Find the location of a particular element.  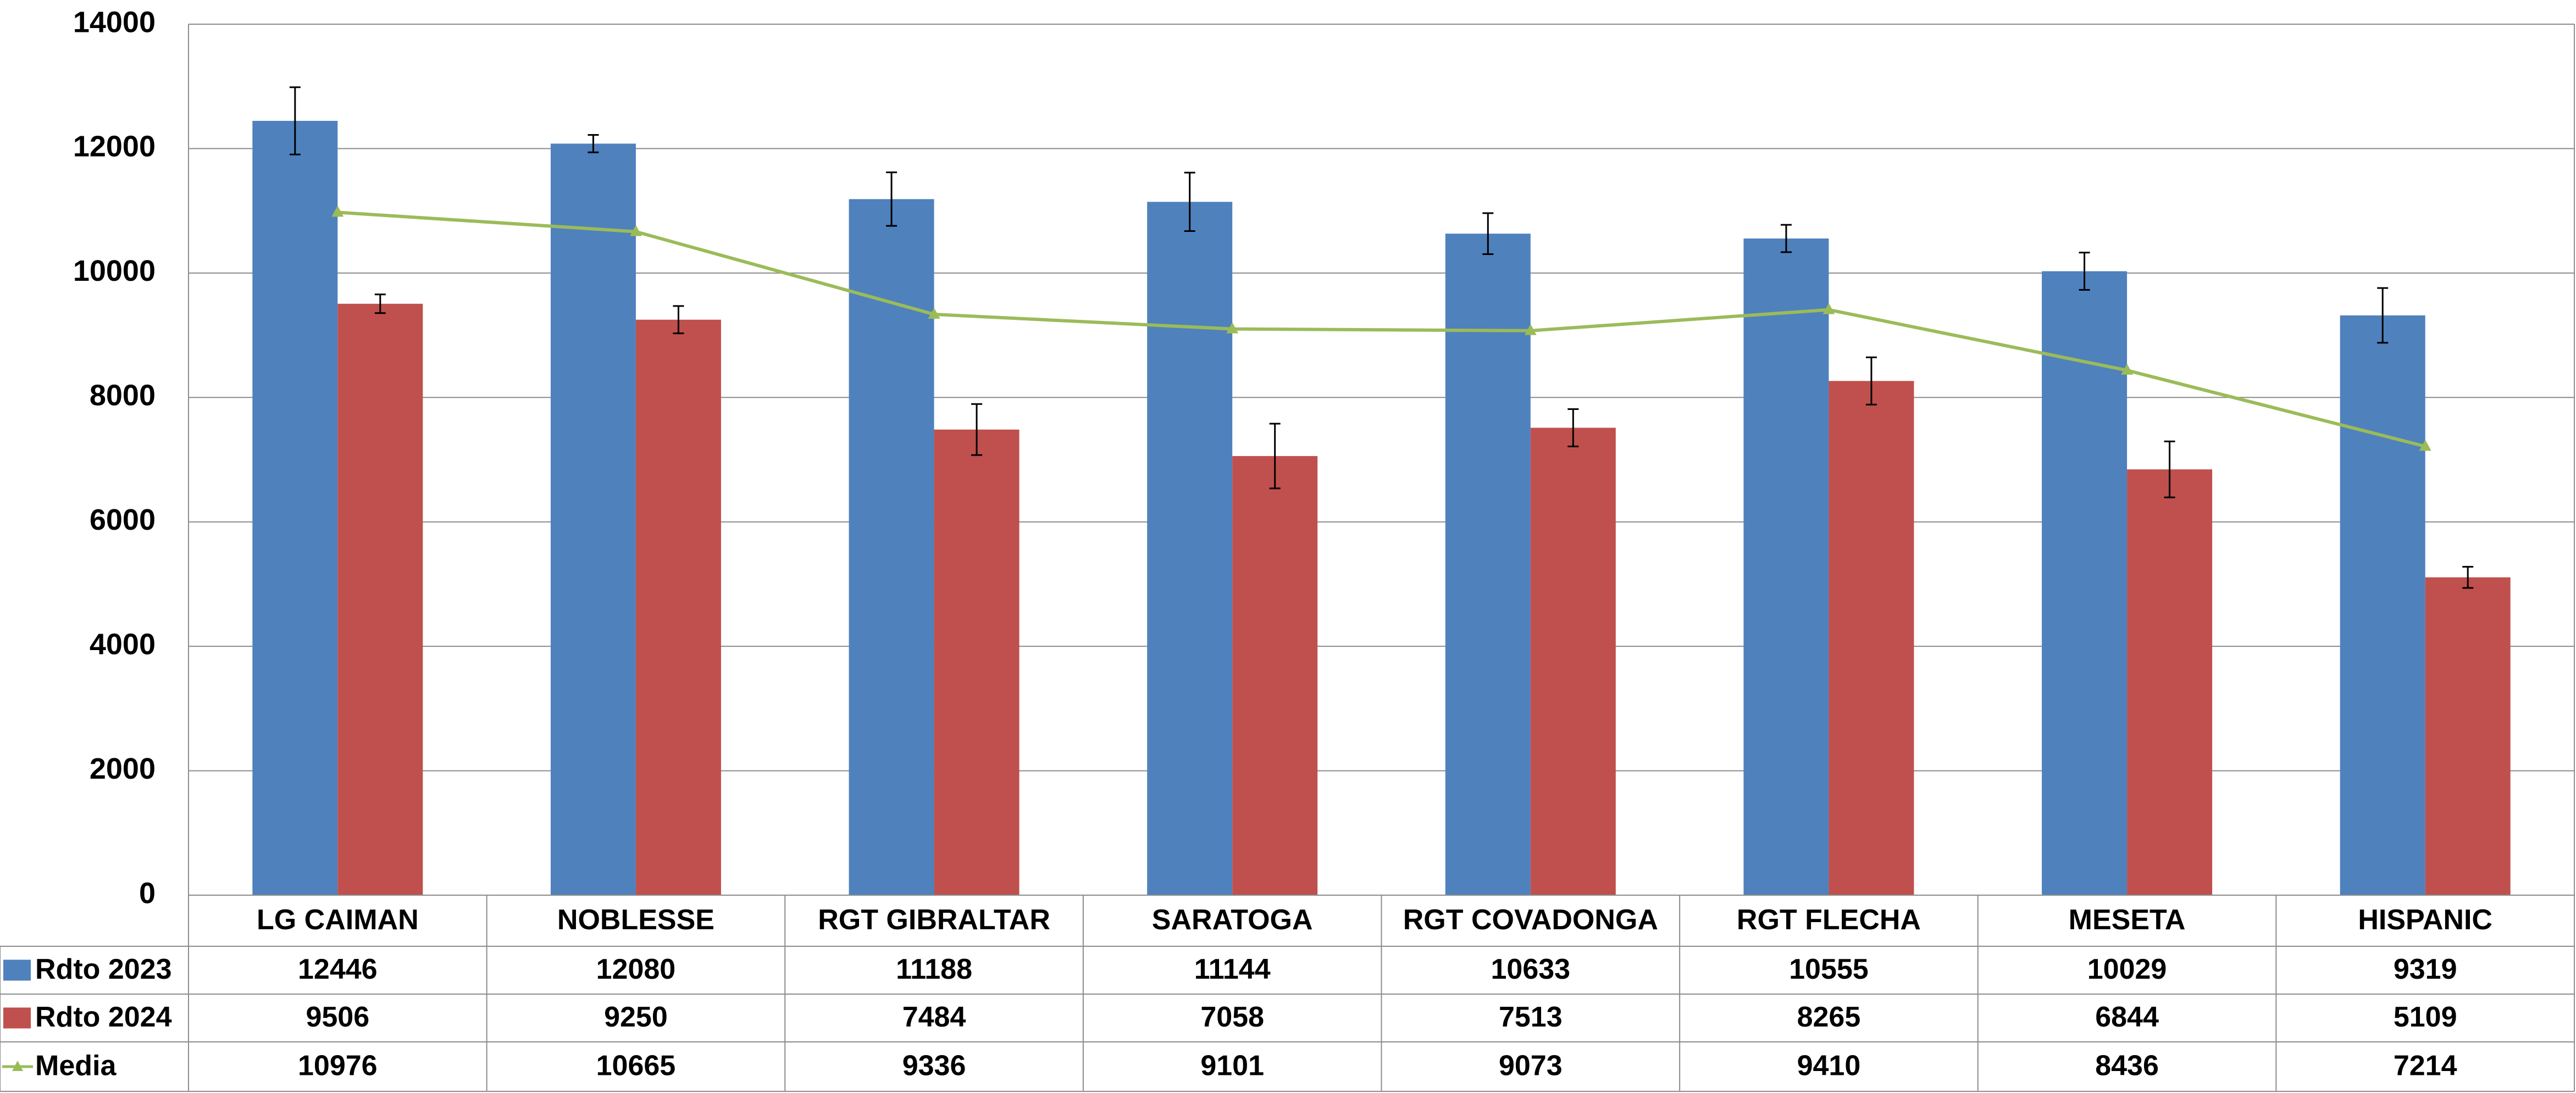

data-table-value: 8436 is located at coordinates (2127, 1066).